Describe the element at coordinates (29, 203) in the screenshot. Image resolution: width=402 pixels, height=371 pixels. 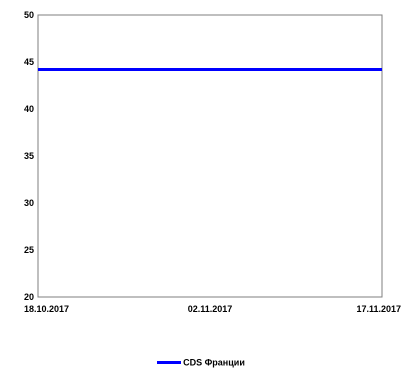
I see `y-tick-label: 30` at that location.